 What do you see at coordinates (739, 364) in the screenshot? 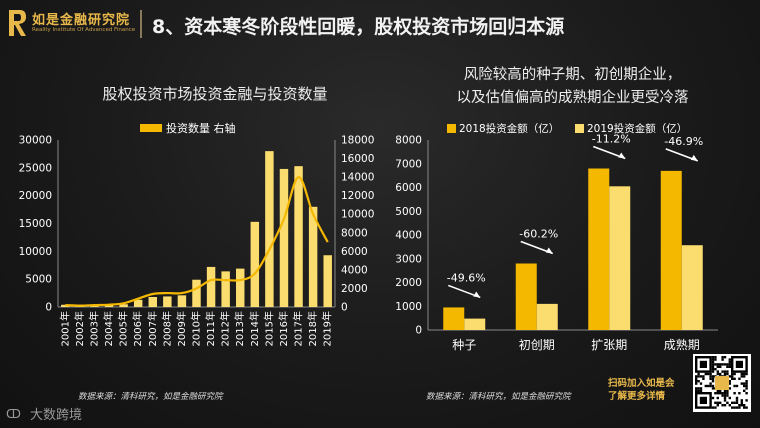
I see `qr-finder-core` at bounding box center [739, 364].